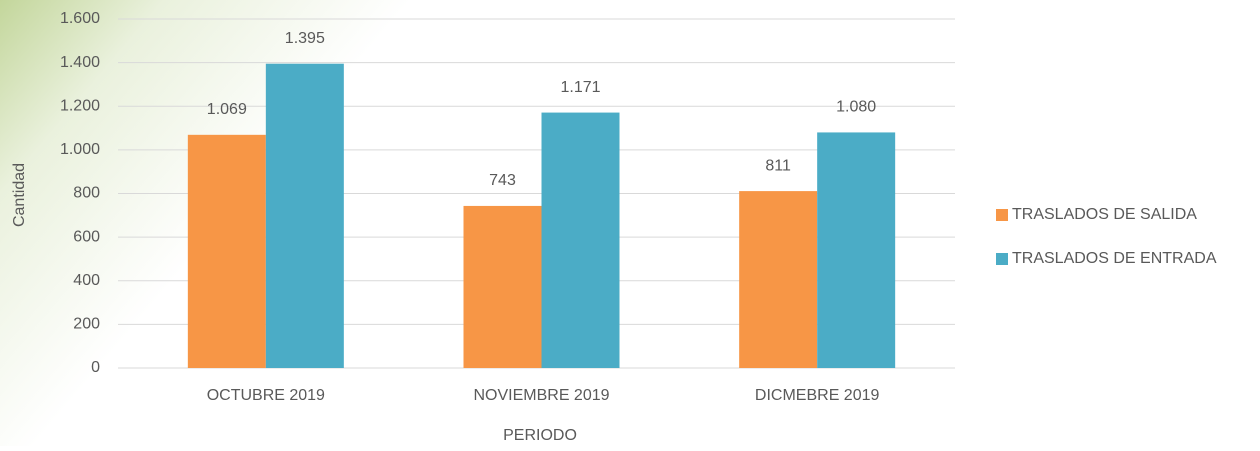 This screenshot has width=1260, height=451. What do you see at coordinates (86, 236) in the screenshot?
I see `y-tick-label: 600` at bounding box center [86, 236].